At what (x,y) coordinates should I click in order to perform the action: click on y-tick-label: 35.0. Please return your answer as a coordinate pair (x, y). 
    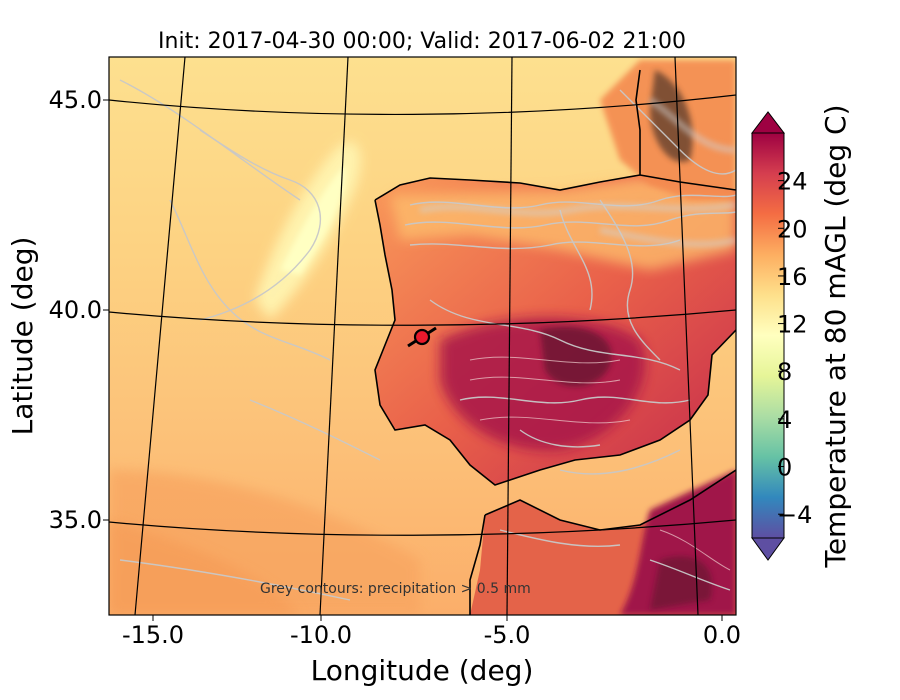
    Looking at the image, I should click on (75, 520).